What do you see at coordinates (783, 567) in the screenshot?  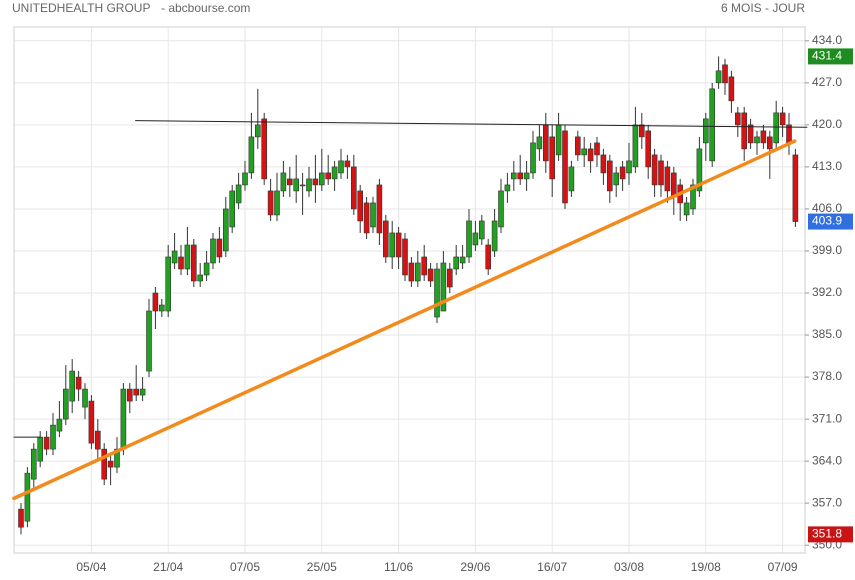 I see `x-tick-label: 07/09` at bounding box center [783, 567].